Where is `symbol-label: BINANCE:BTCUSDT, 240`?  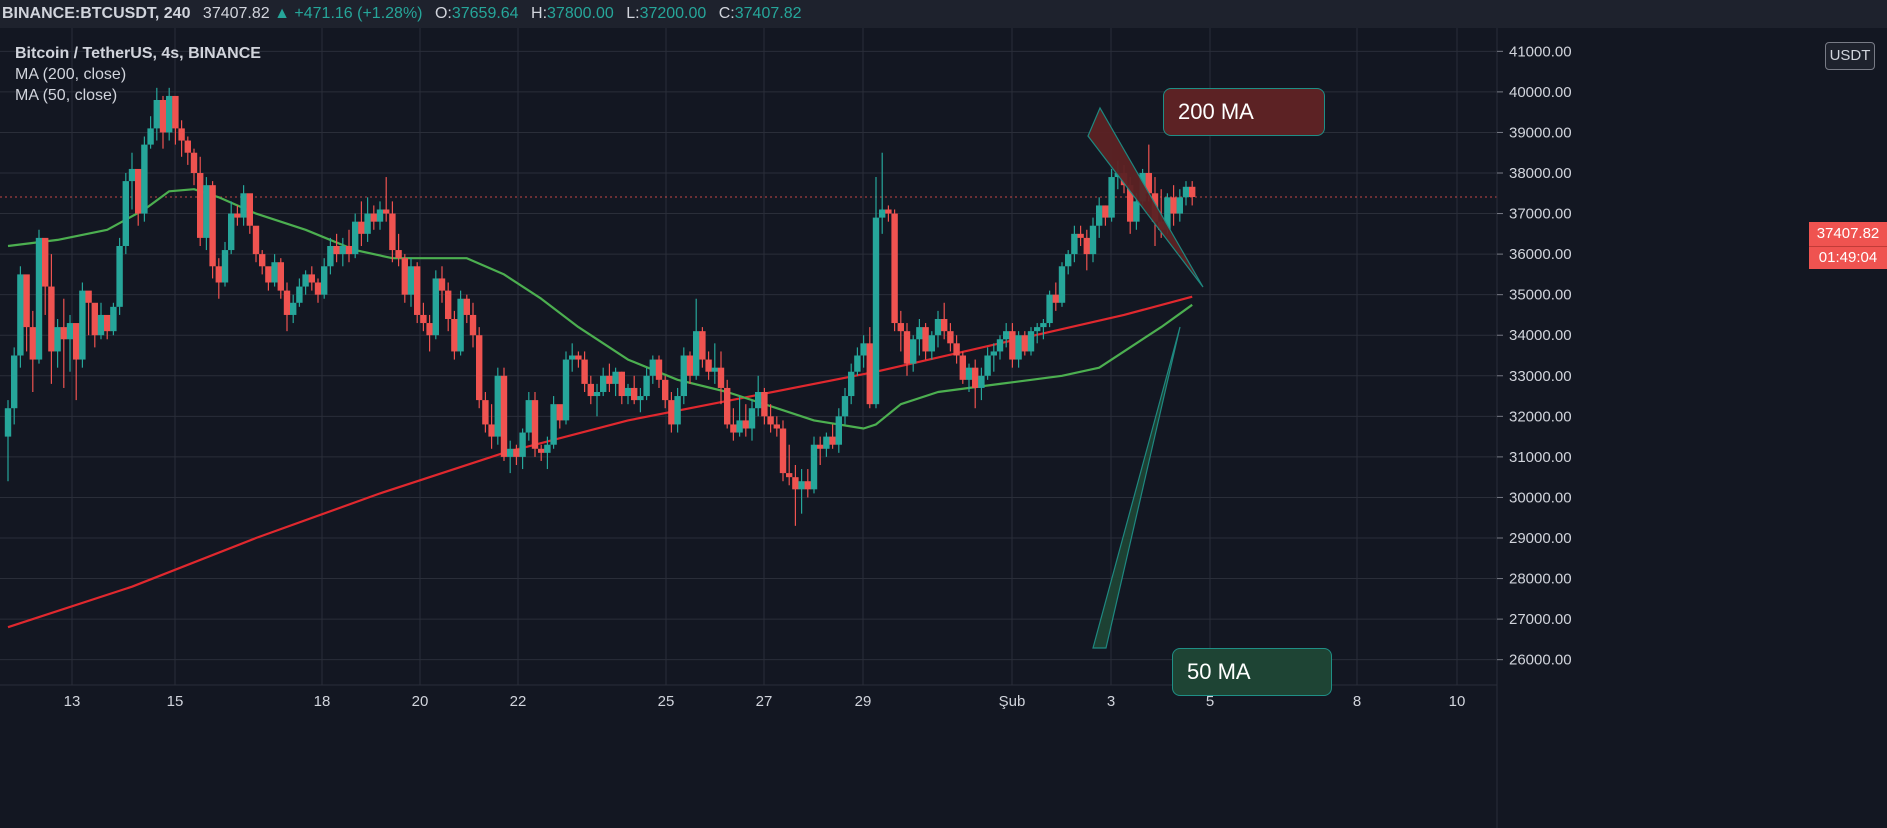
symbol-label: BINANCE:BTCUSDT, 240 is located at coordinates (96, 13).